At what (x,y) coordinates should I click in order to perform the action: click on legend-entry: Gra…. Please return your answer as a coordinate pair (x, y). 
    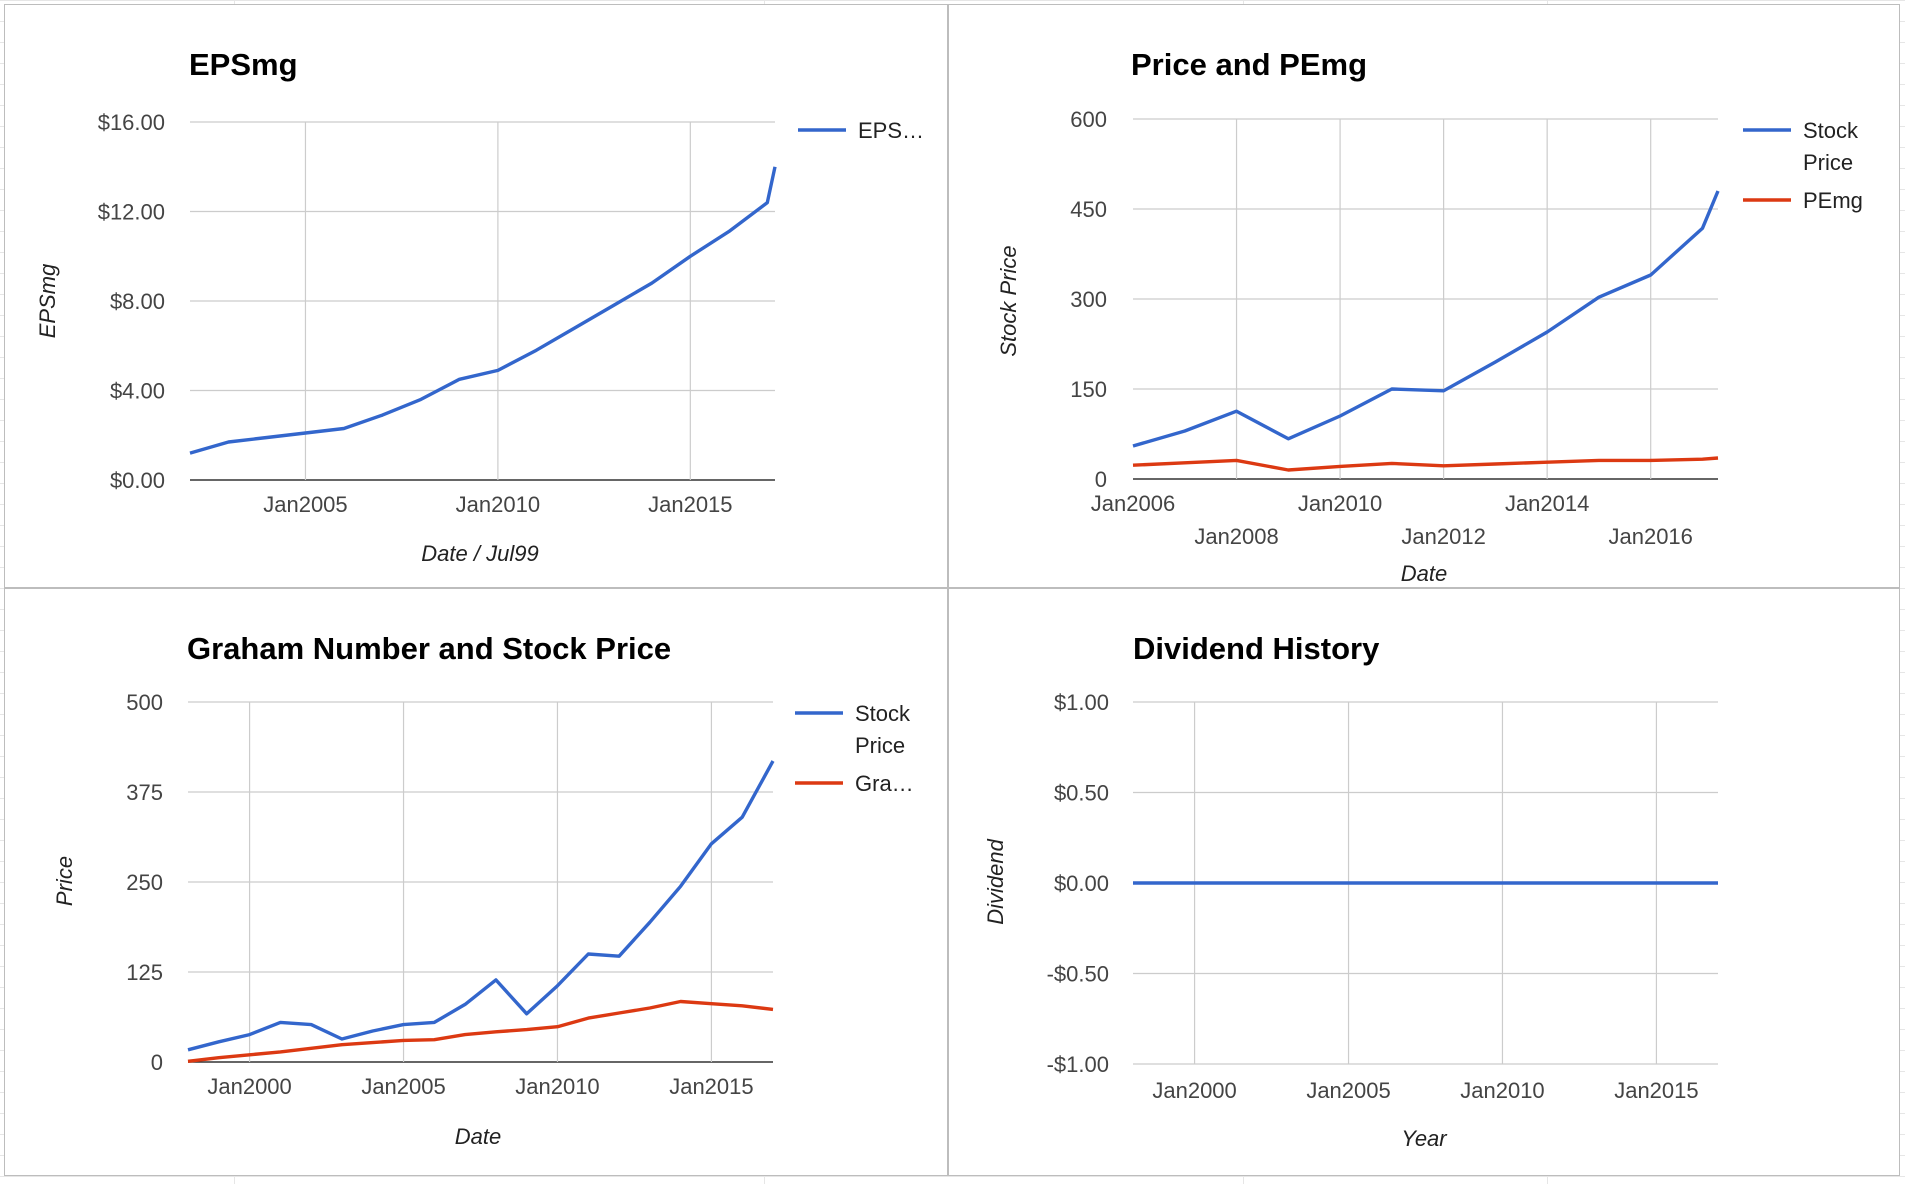
    Looking at the image, I should click on (884, 783).